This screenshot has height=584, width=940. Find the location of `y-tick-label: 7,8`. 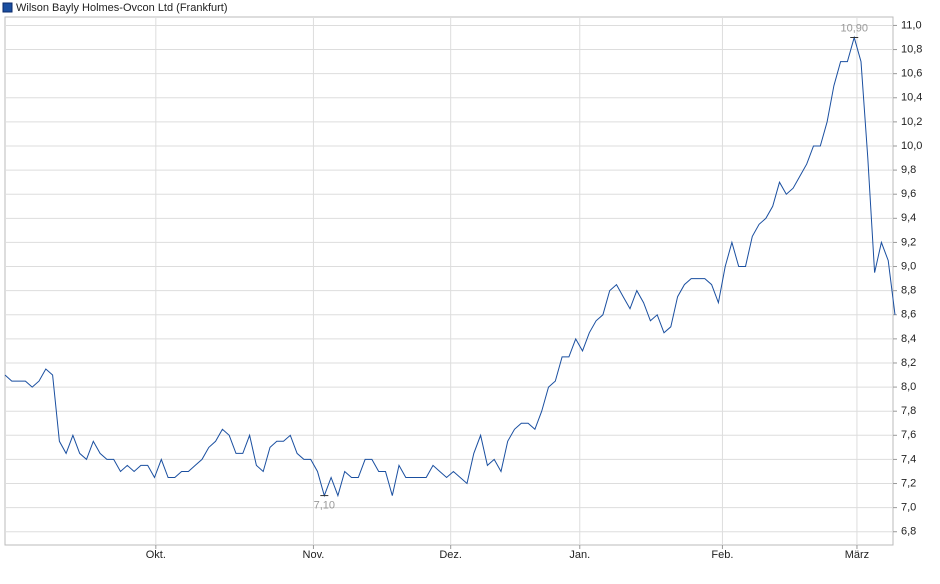

y-tick-label: 7,8 is located at coordinates (908, 411).